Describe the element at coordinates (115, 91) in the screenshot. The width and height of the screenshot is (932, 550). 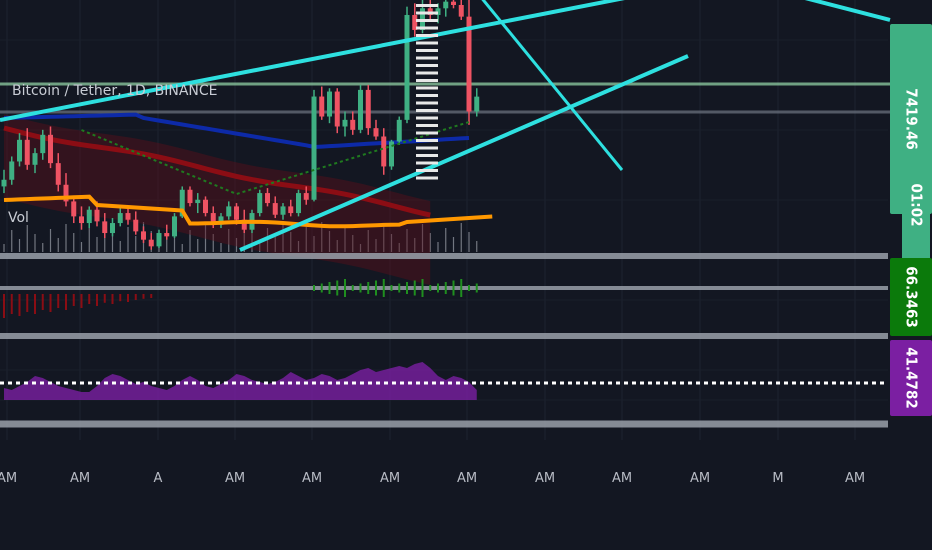
I see `symbol-title: Bitcoin / Tether, 1D, BINANCE` at that location.